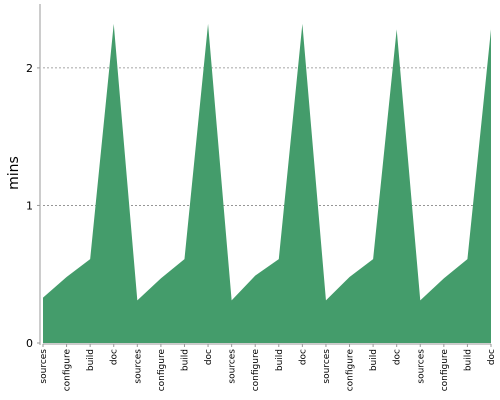 The height and width of the screenshot is (400, 500). I want to click on y-tick-label: 1, so click(29, 205).